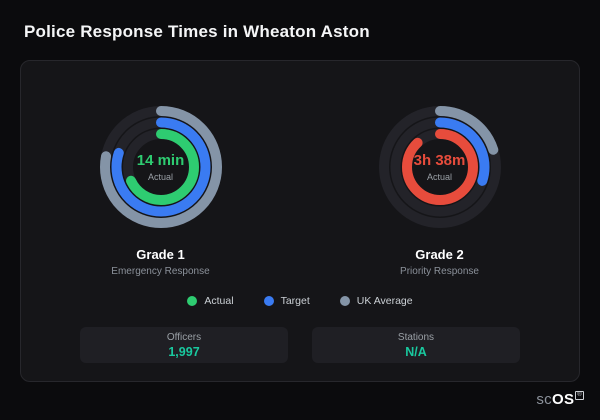 The image size is (600, 420). What do you see at coordinates (416, 337) in the screenshot?
I see `stat-label: Stations` at bounding box center [416, 337].